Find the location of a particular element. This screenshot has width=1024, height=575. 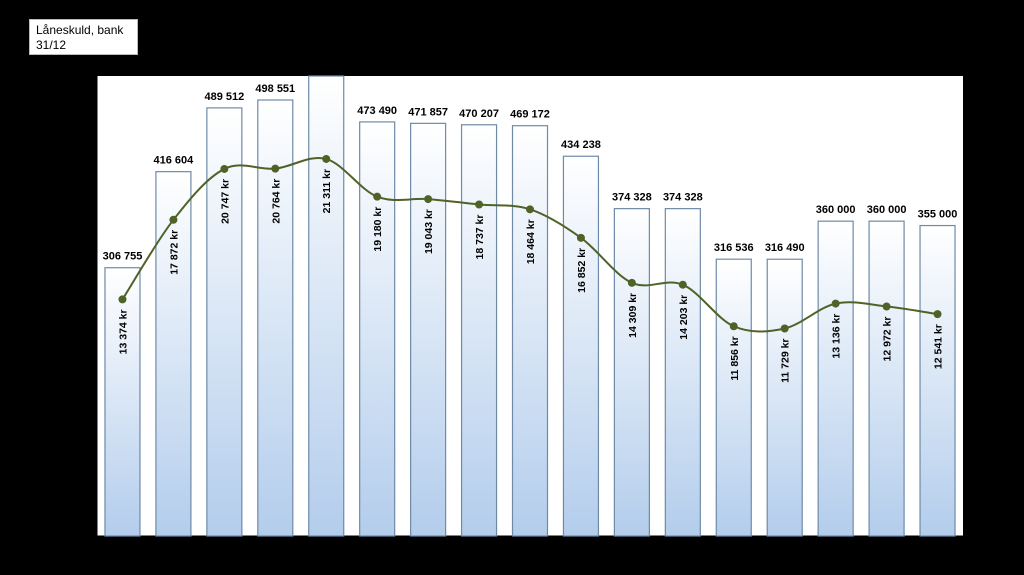

bar-value-label: 471 857 is located at coordinates (428, 112).